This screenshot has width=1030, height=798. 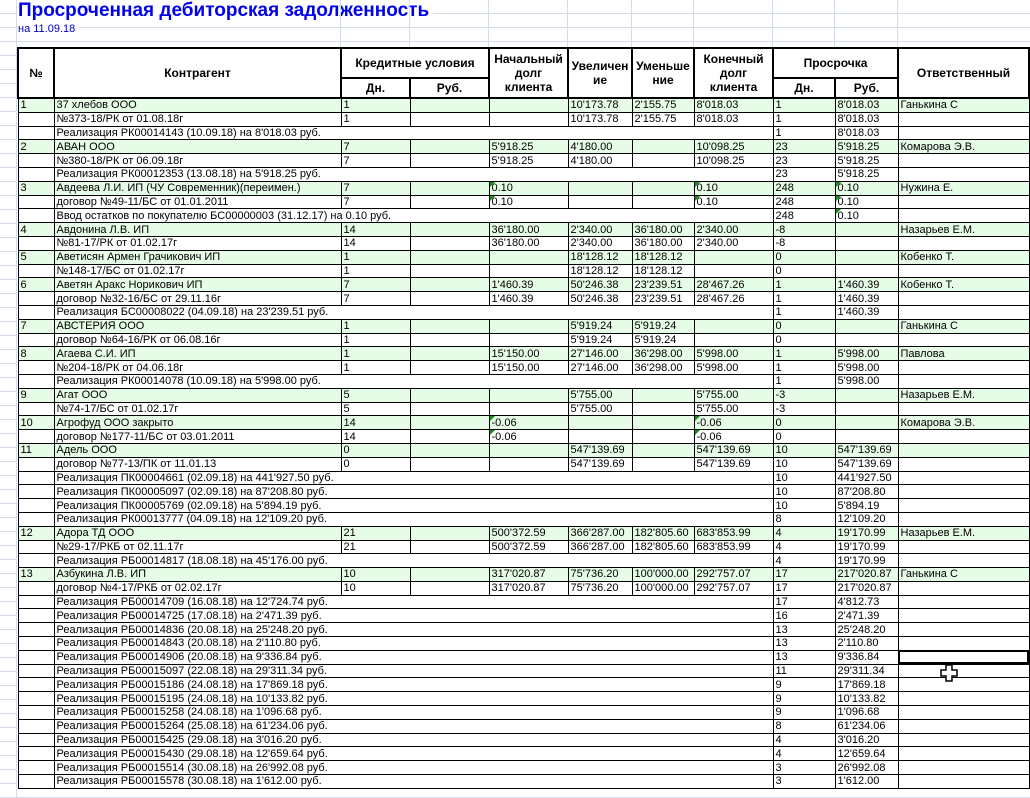 I want to click on credit-days-cell: 7, so click(x=375, y=202).